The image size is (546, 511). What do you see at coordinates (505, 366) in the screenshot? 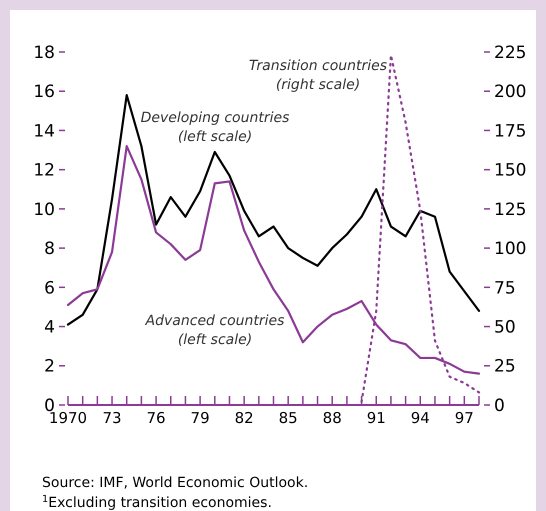
I see `y2-tick-label: 25` at bounding box center [505, 366].